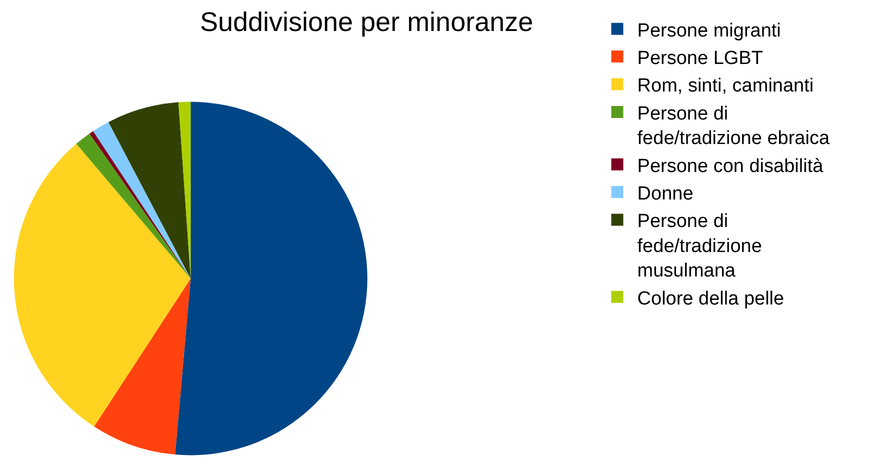  What do you see at coordinates (733, 126) in the screenshot?
I see `legend-label: Persone di fede/tradizione ebraica` at bounding box center [733, 126].